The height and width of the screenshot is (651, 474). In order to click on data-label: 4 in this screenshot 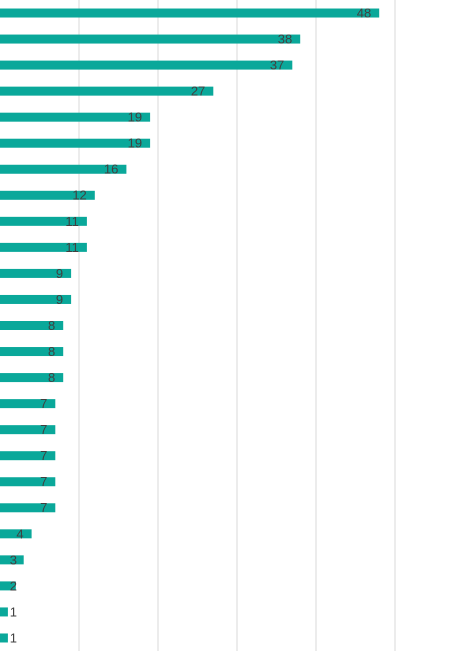, I will do `click(19, 533)`.